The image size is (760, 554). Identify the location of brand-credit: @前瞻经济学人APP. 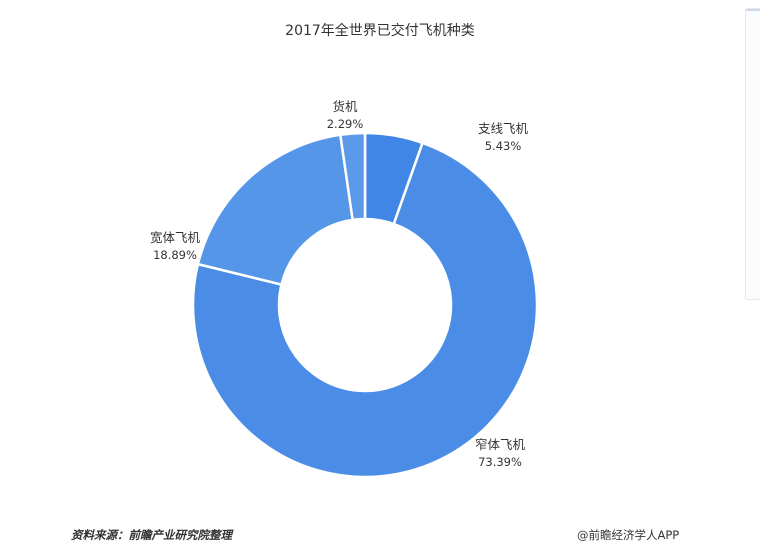
(628, 535).